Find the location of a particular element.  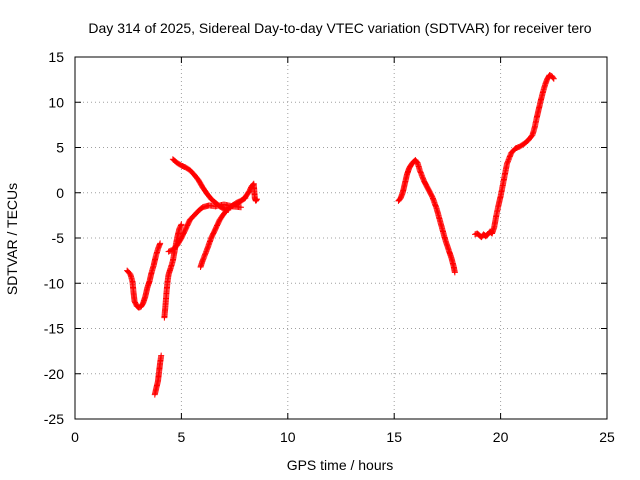

x-tick-label: 5 is located at coordinates (182, 437).